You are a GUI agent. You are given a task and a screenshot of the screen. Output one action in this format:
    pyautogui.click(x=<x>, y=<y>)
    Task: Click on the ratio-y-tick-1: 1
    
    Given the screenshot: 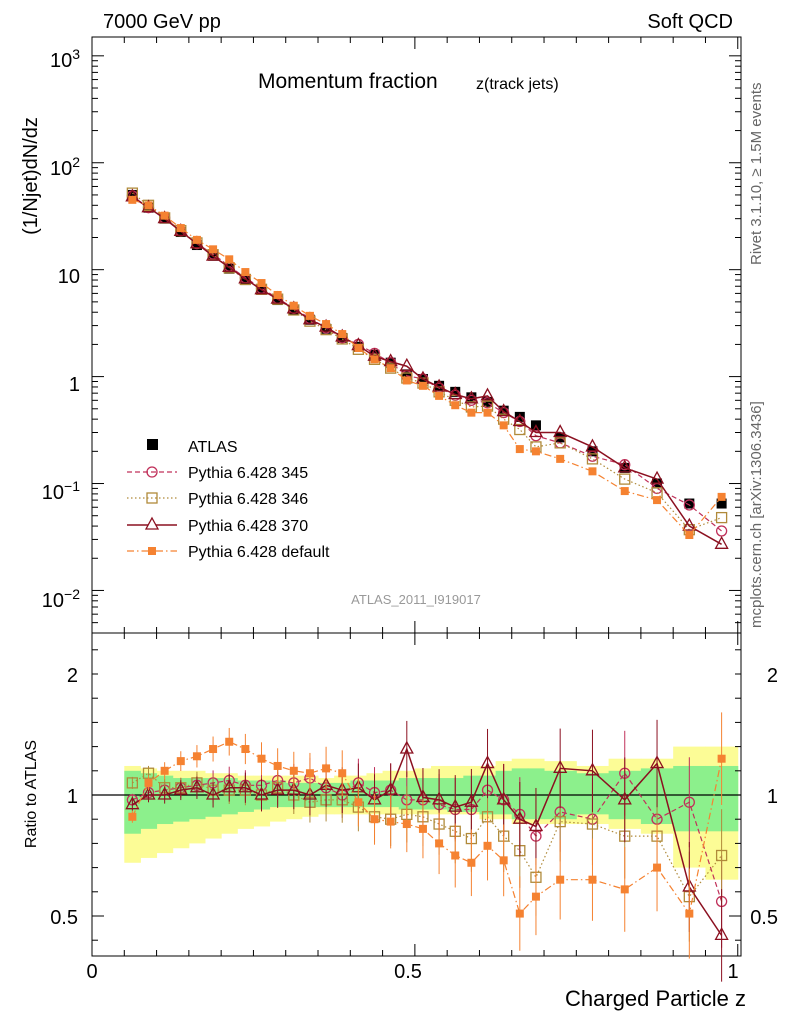 What is the action you would take?
    pyautogui.click(x=72, y=797)
    